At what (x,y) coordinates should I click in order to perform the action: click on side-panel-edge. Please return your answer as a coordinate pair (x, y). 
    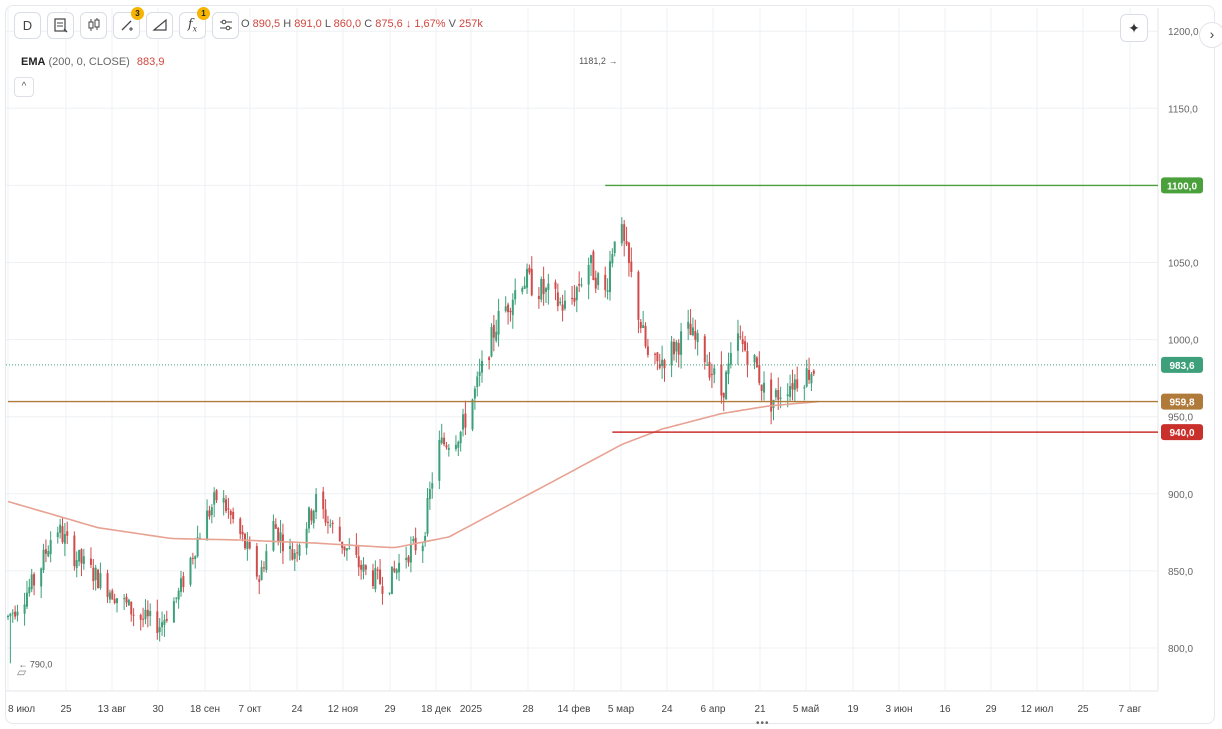
    Looking at the image, I should click on (1219, 275).